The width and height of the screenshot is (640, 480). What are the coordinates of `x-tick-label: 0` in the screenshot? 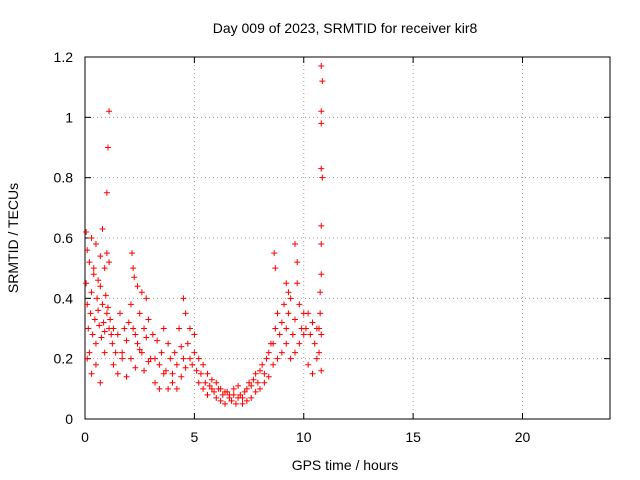 It's located at (85, 437).